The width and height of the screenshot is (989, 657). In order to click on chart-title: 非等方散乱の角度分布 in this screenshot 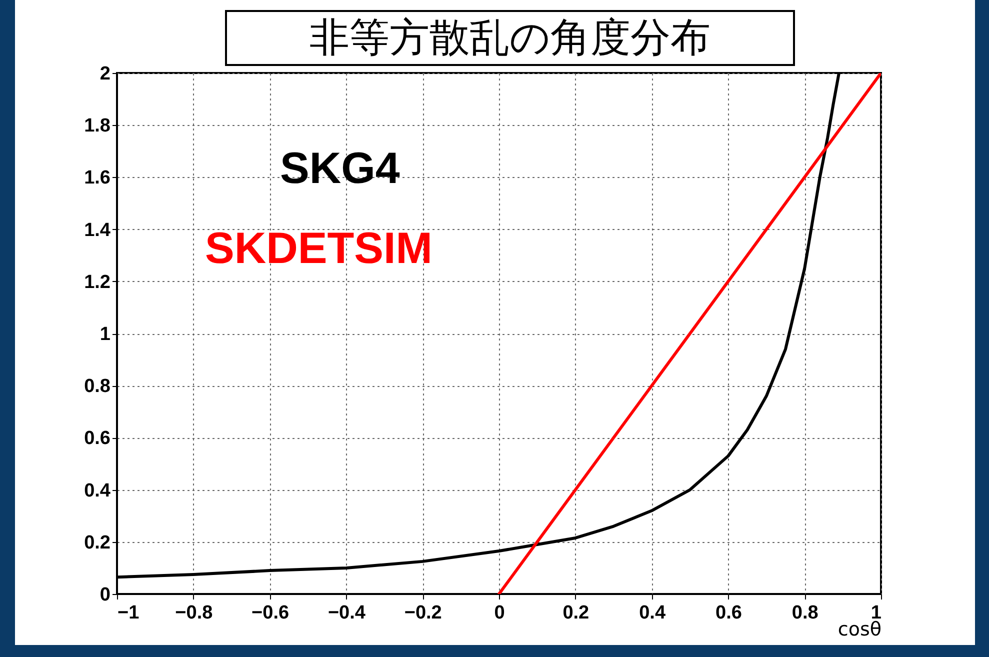, I will do `click(510, 38)`.